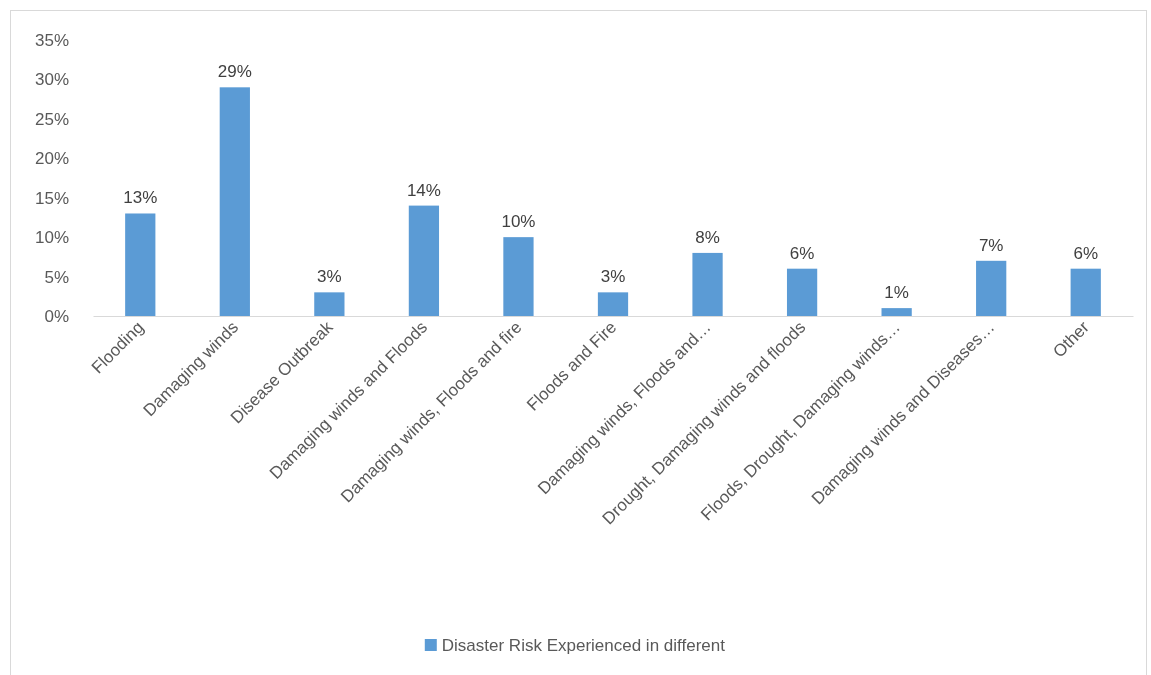 This screenshot has height=675, width=1151. I want to click on data-label: 1%, so click(896, 293).